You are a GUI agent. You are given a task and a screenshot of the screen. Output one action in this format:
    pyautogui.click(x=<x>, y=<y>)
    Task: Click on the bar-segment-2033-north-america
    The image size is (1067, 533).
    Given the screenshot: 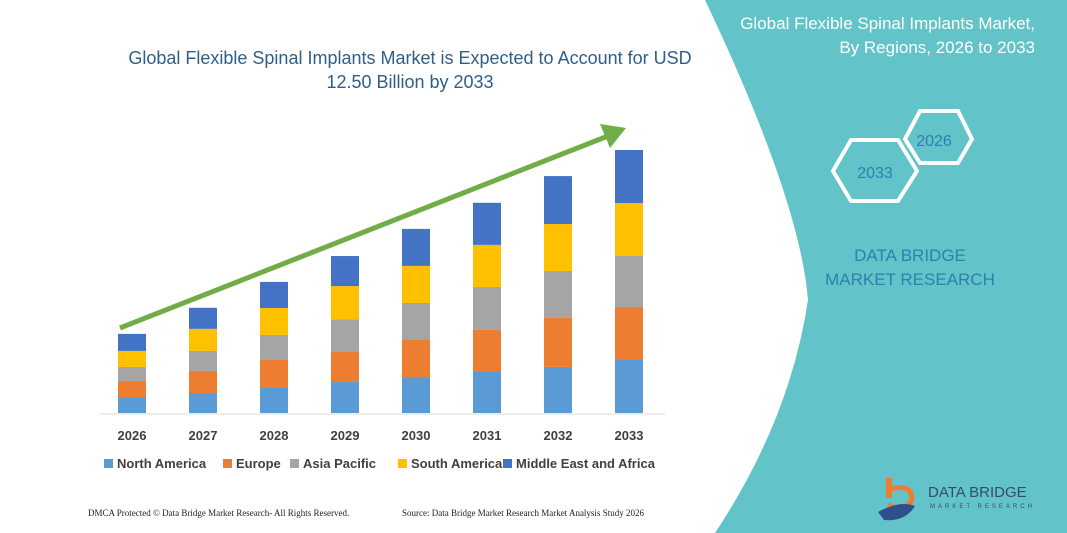 What is the action you would take?
    pyautogui.click(x=629, y=386)
    